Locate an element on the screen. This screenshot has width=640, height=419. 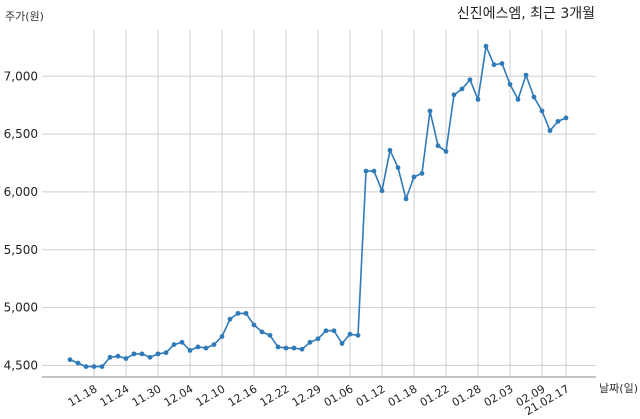
y-tick-label: 6,000 is located at coordinates (21, 192).